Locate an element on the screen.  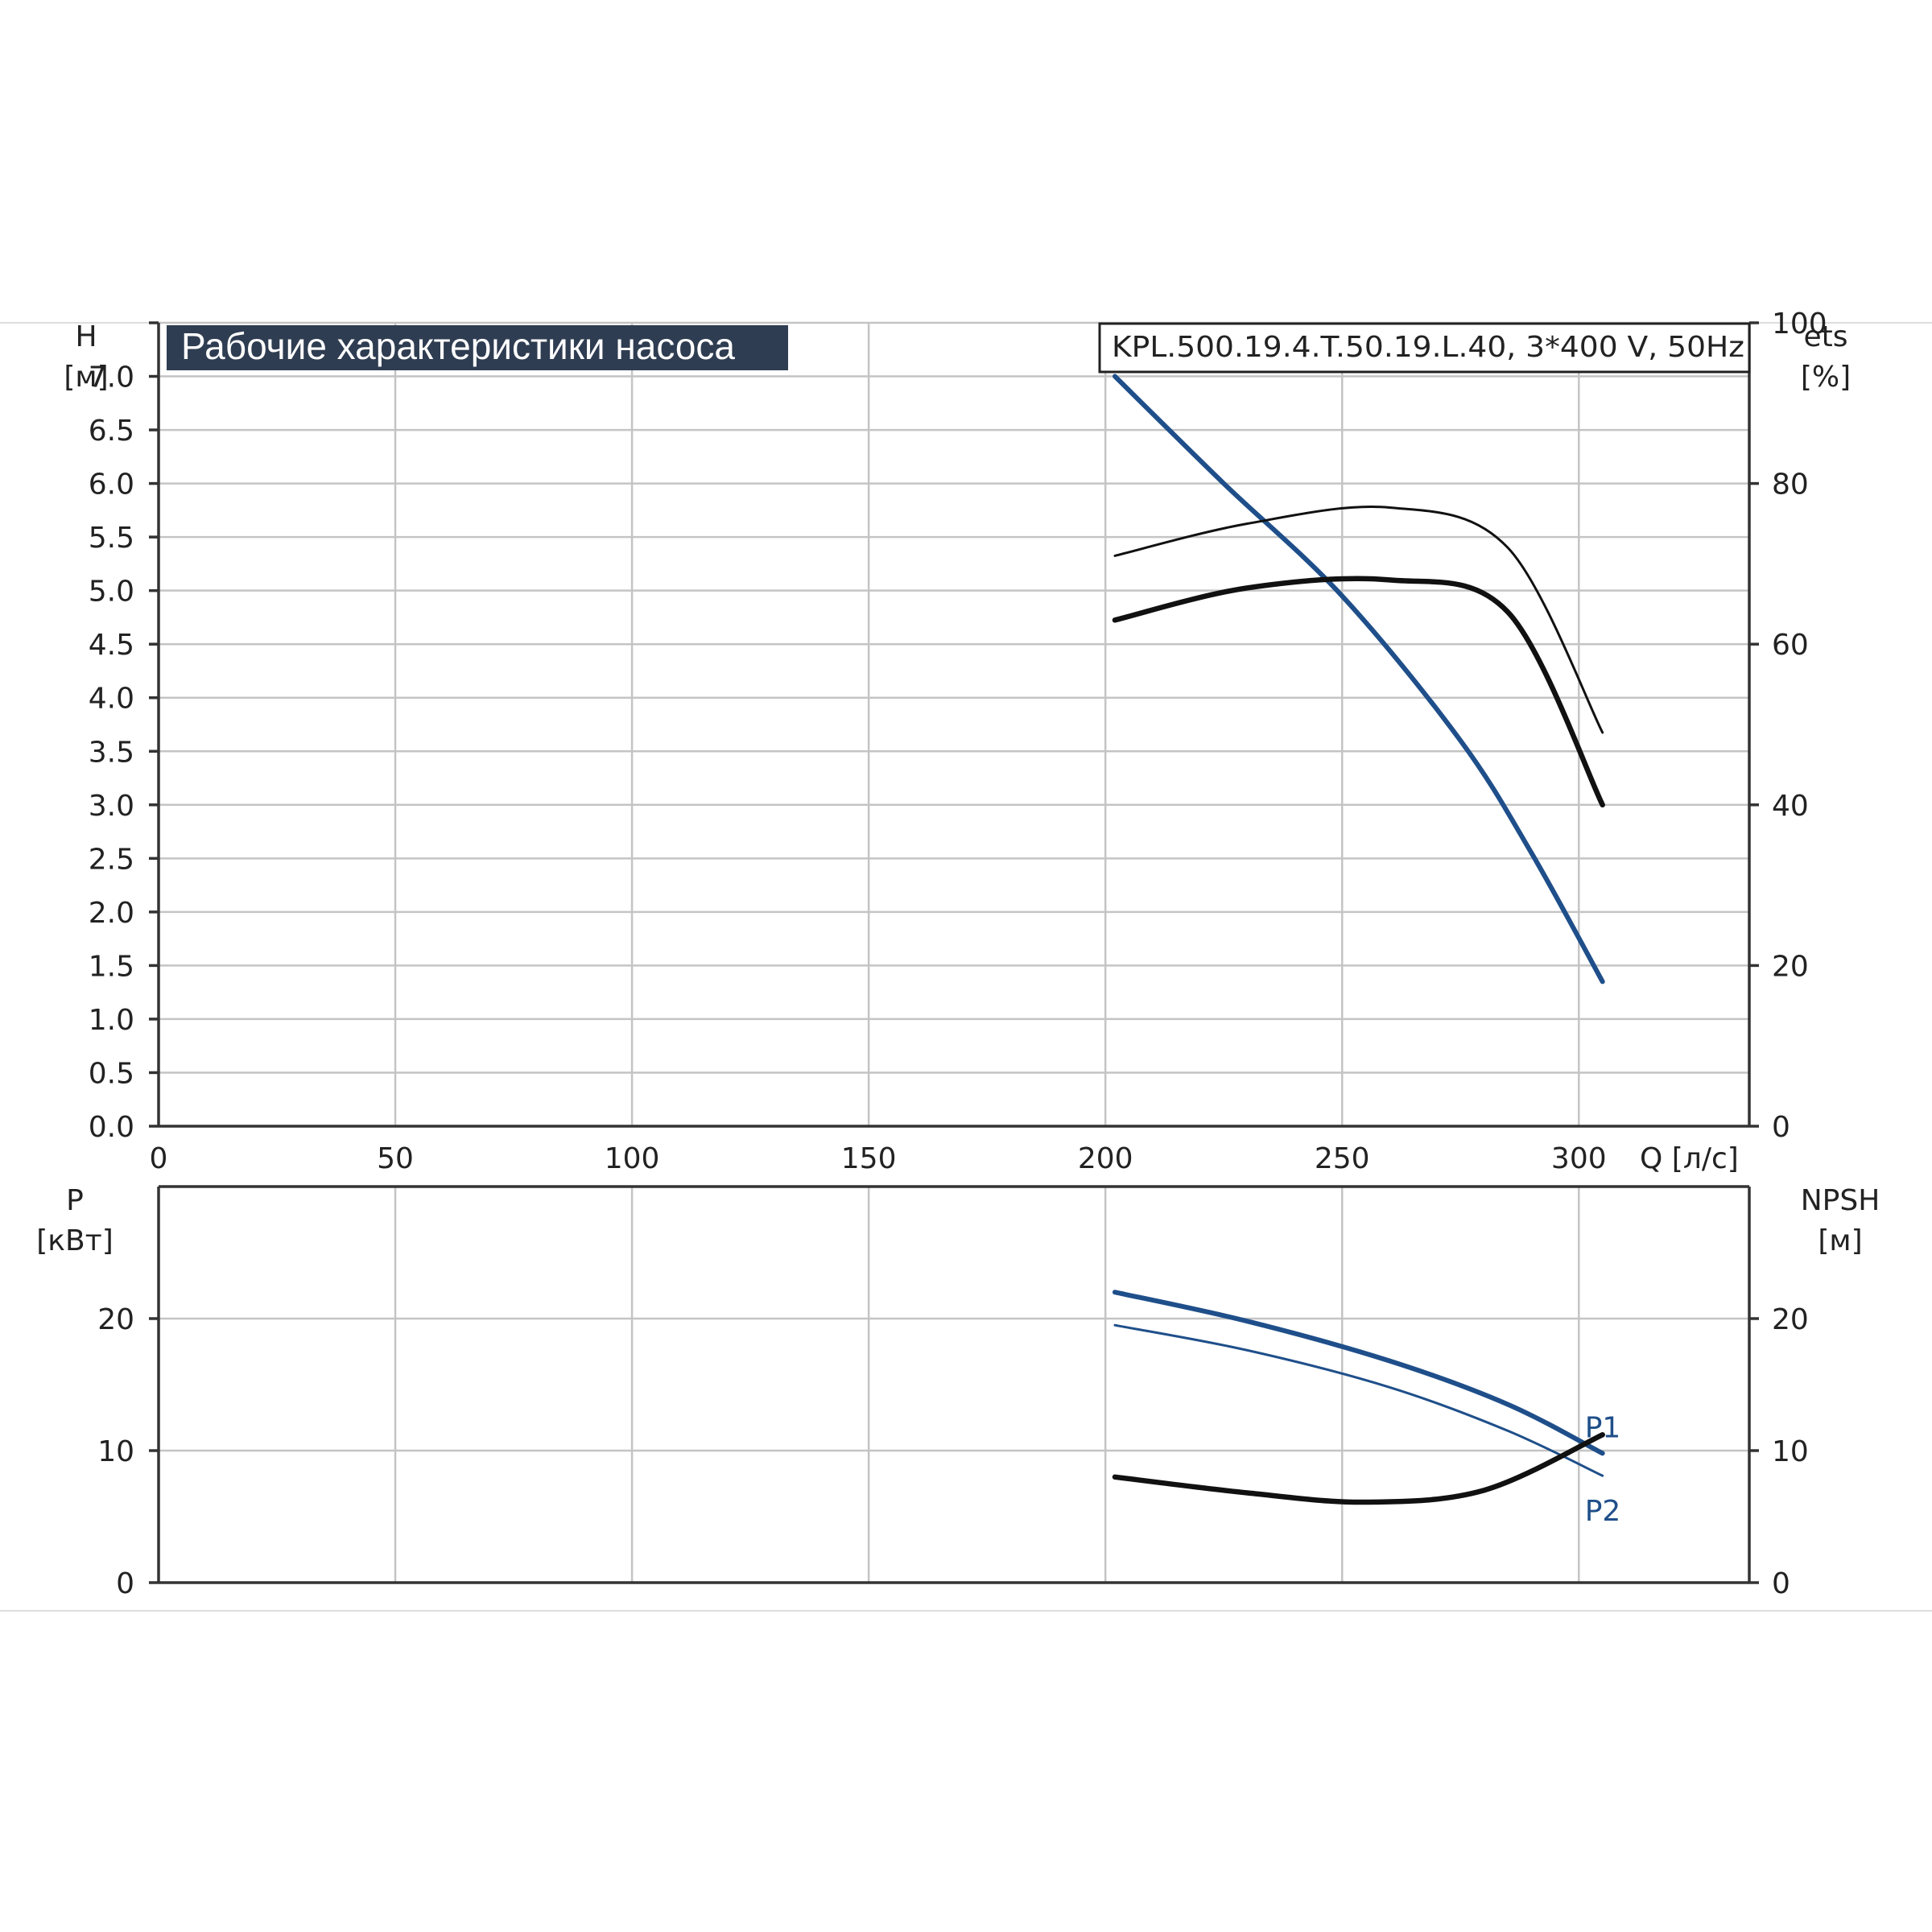
x-tick-label: 0 is located at coordinates (159, 1158).